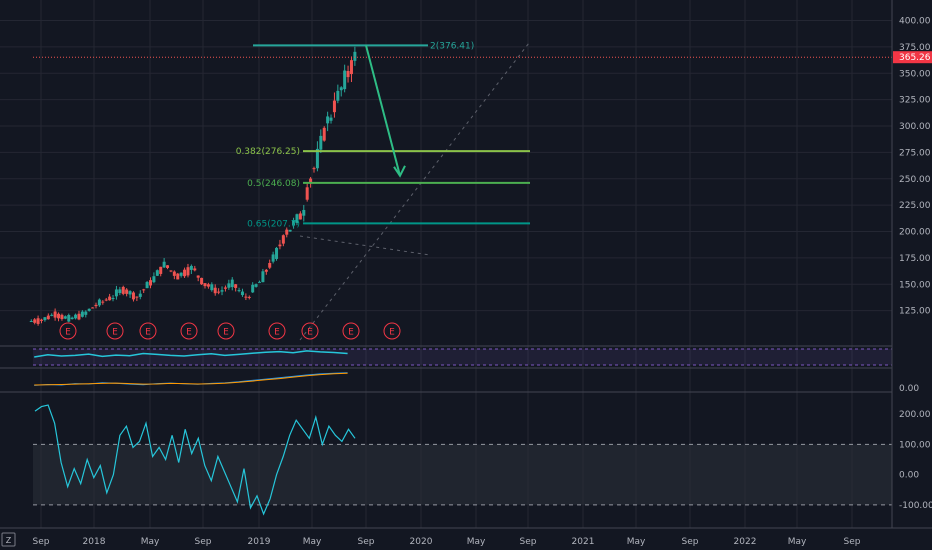 The height and width of the screenshot is (550, 932). I want to click on price-axis-tick: 250.00, so click(915, 180).